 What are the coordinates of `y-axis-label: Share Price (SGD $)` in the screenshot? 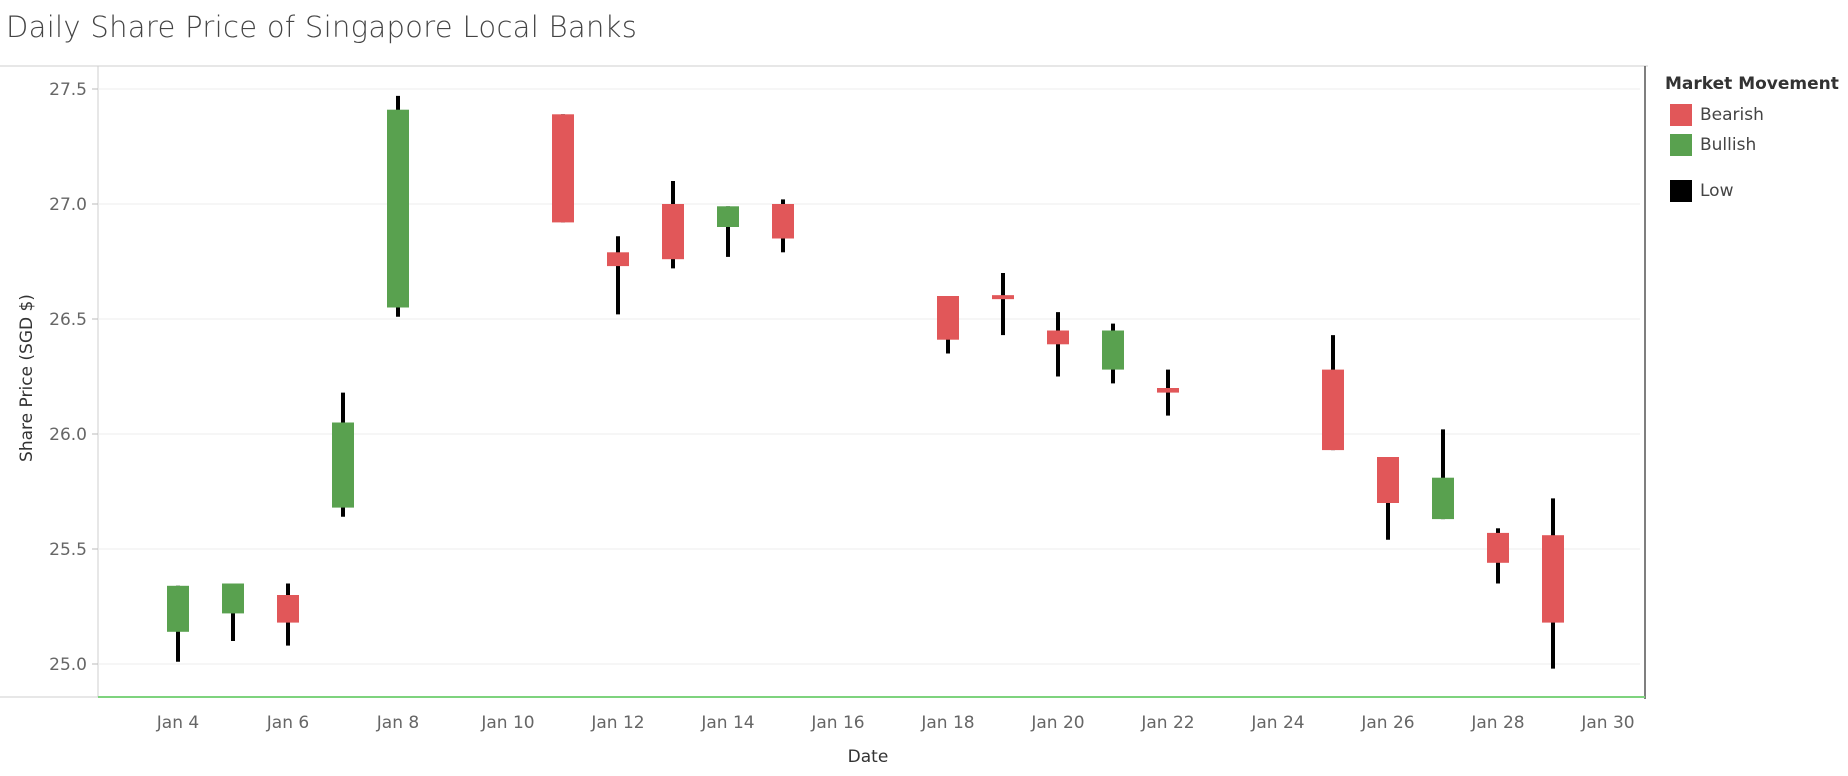 It's located at (27, 378).